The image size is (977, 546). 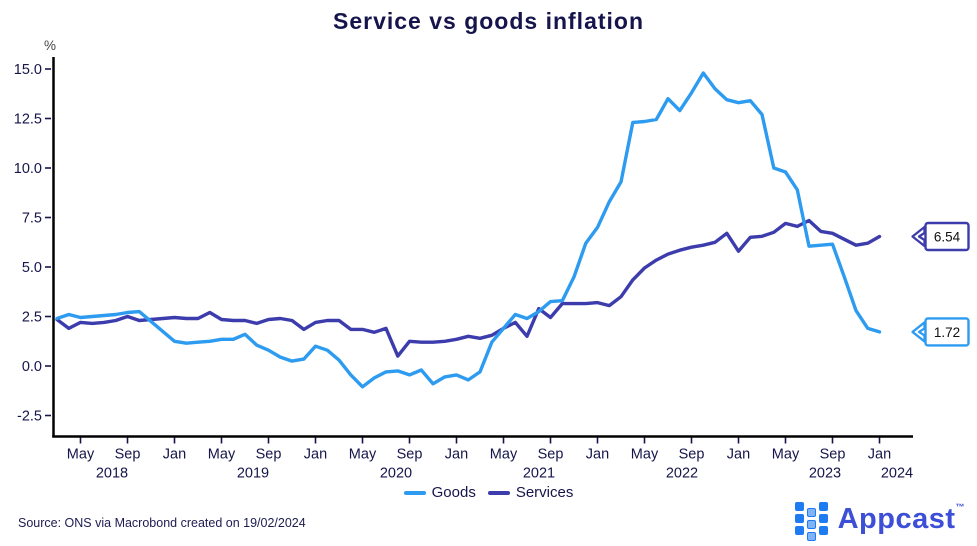 I want to click on legend-label-services: Services, so click(x=544, y=492).